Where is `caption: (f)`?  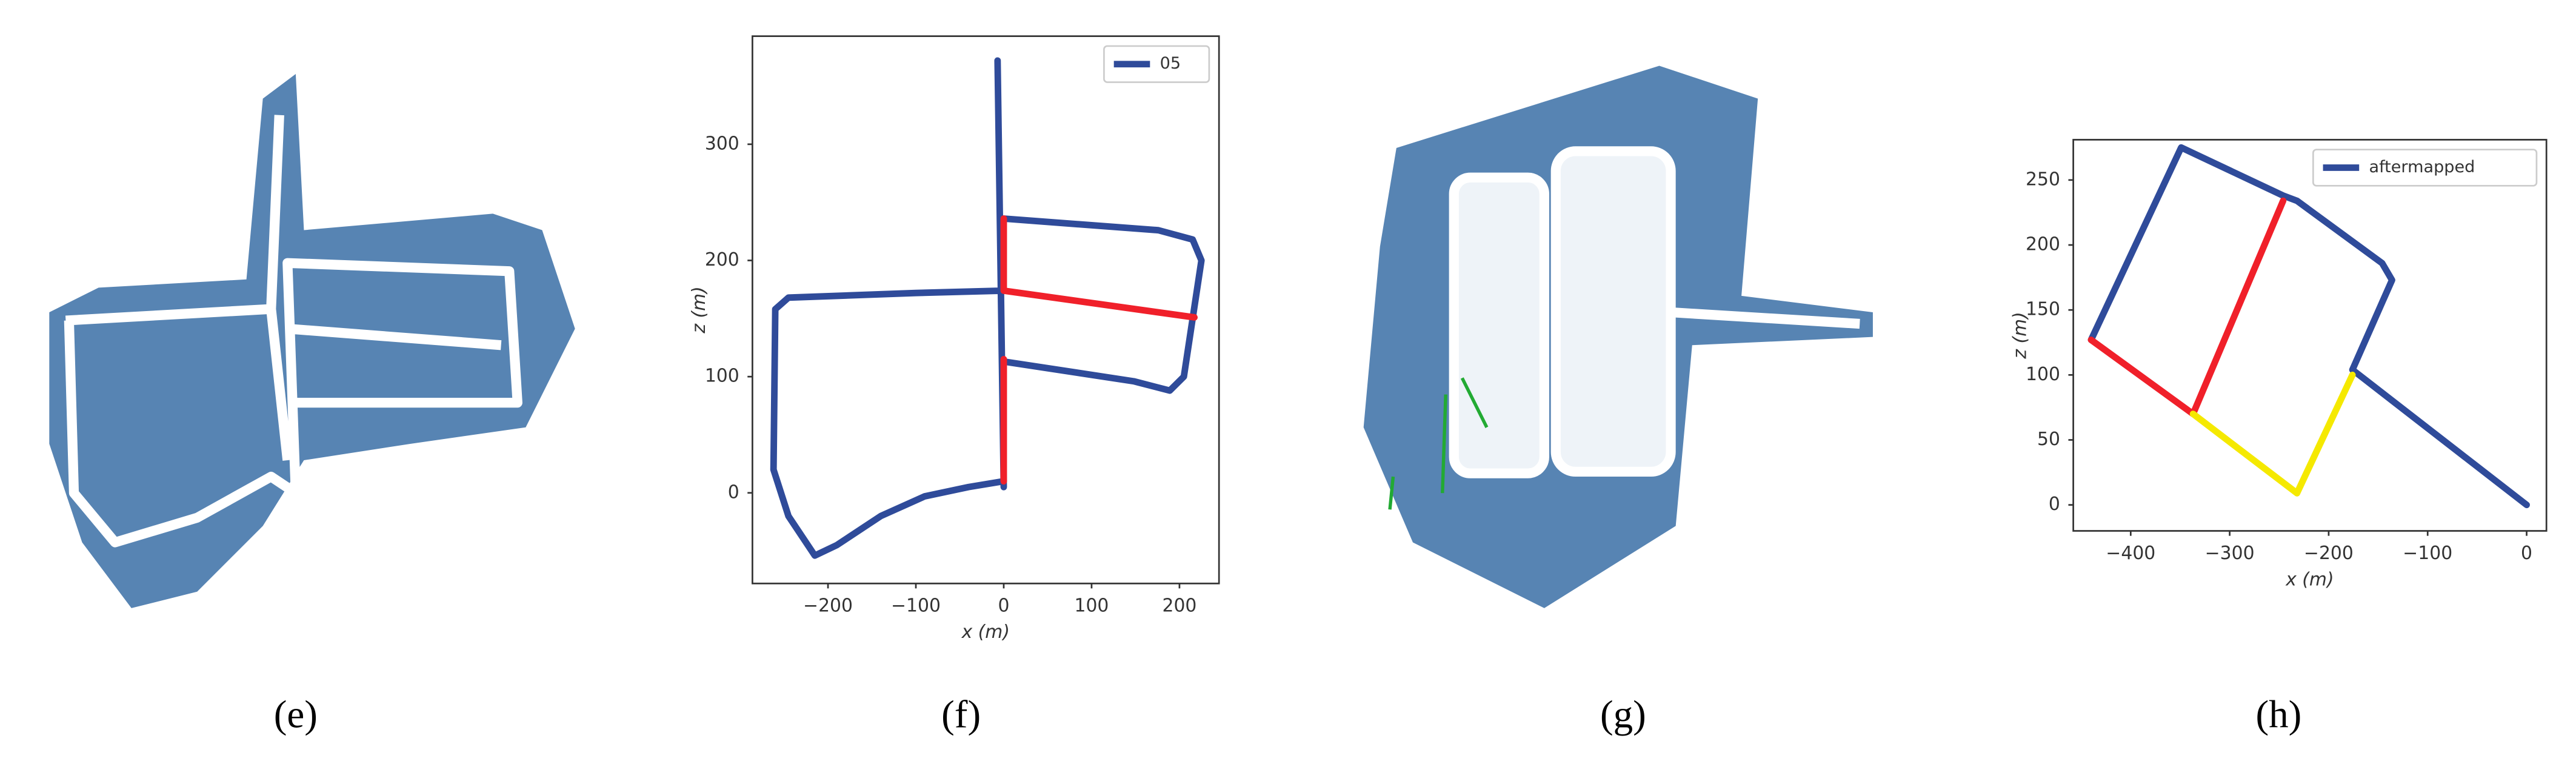 caption: (f) is located at coordinates (961, 714).